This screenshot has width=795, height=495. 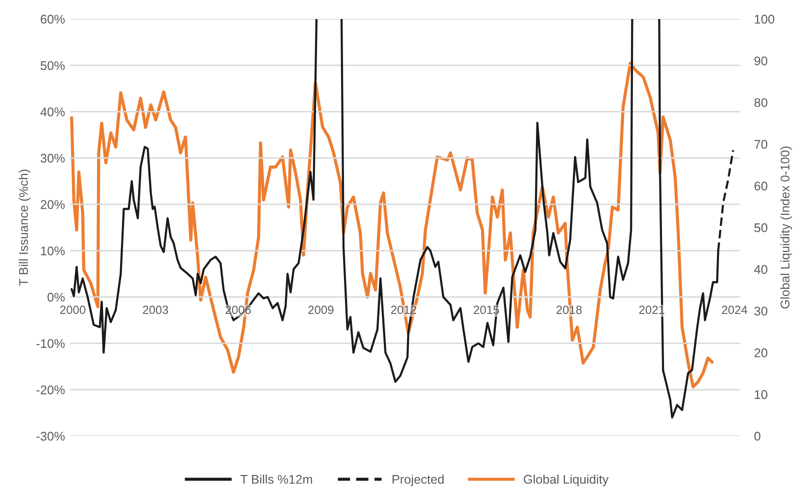 I want to click on y2-tick-label: 90, so click(x=761, y=61).